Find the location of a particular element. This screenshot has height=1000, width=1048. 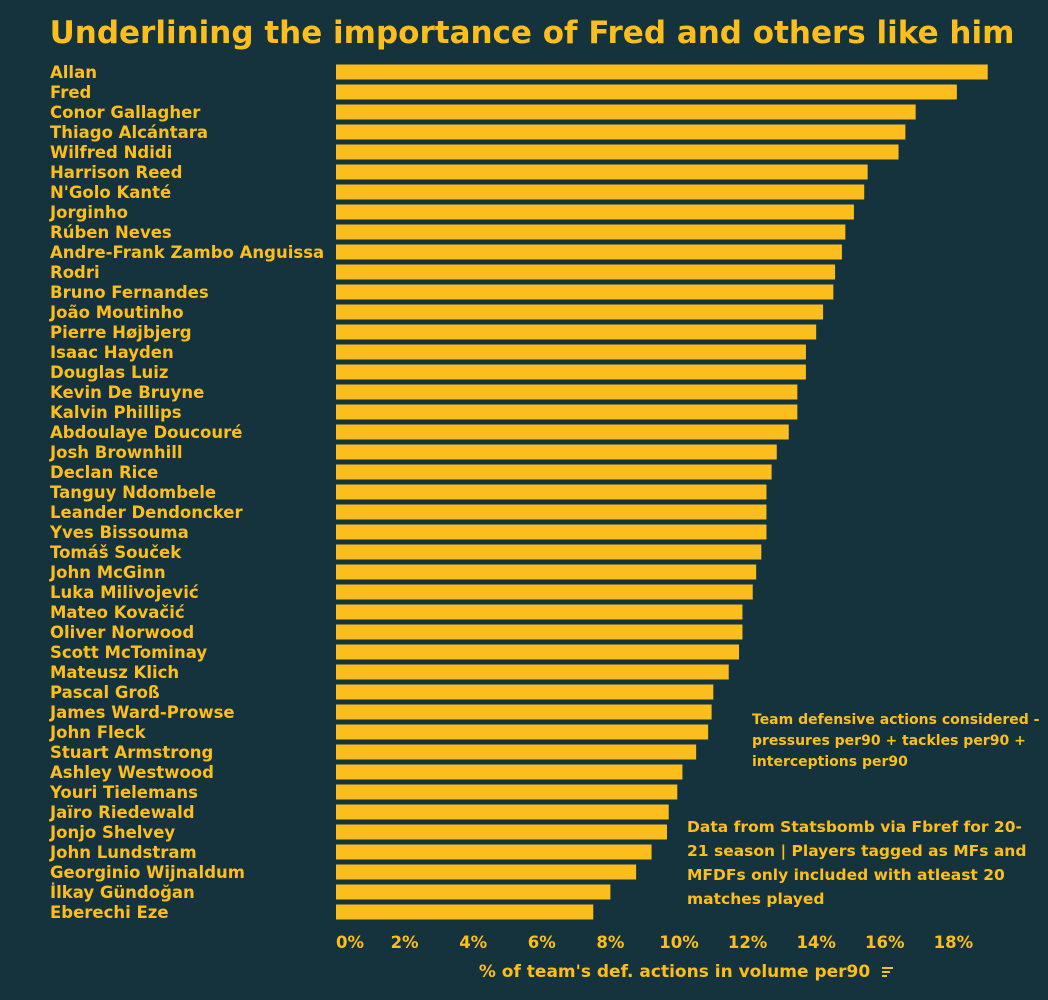

player-label: Thiago Alcántara is located at coordinates (129, 132).